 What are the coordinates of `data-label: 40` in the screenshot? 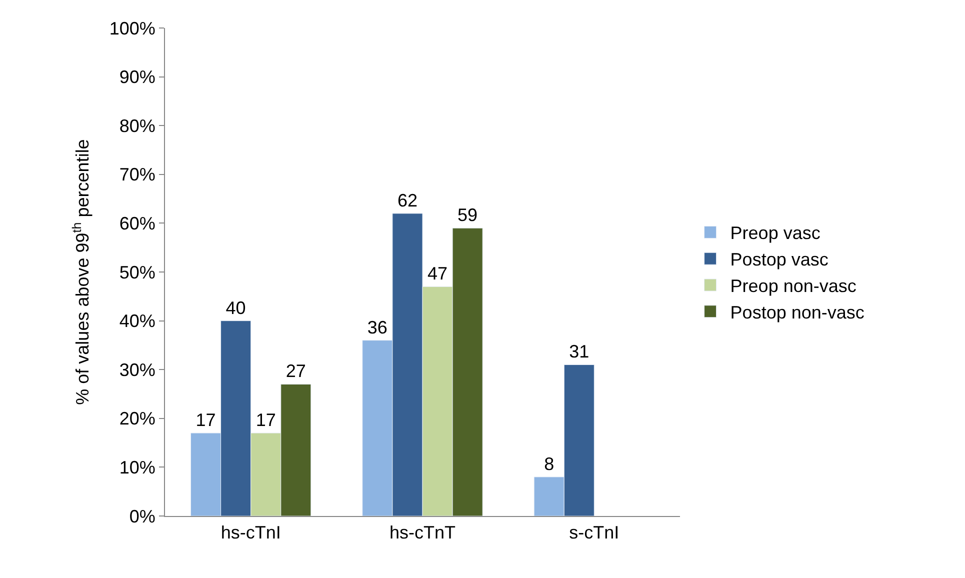 It's located at (236, 308).